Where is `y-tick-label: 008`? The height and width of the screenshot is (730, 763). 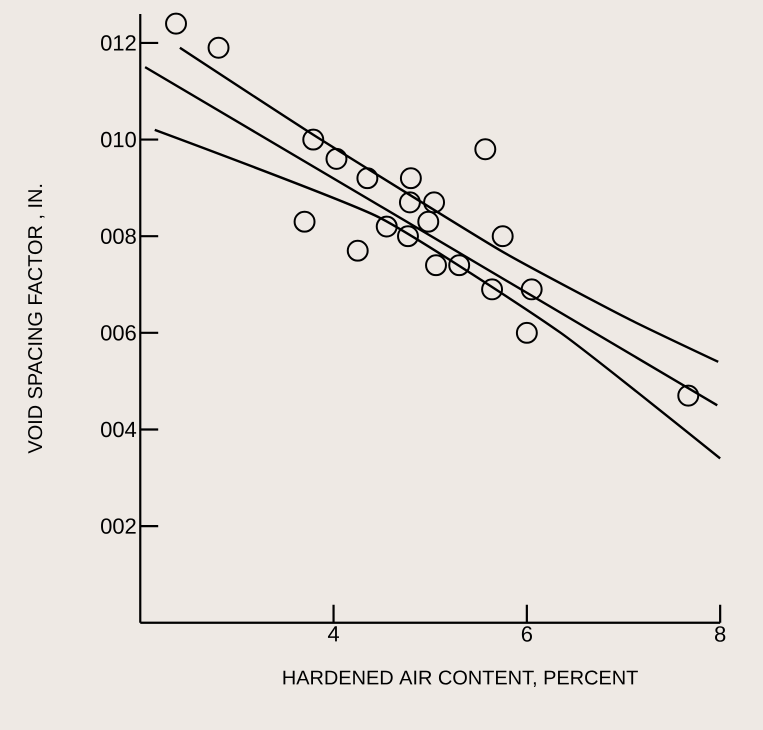
y-tick-label: 008 is located at coordinates (118, 236).